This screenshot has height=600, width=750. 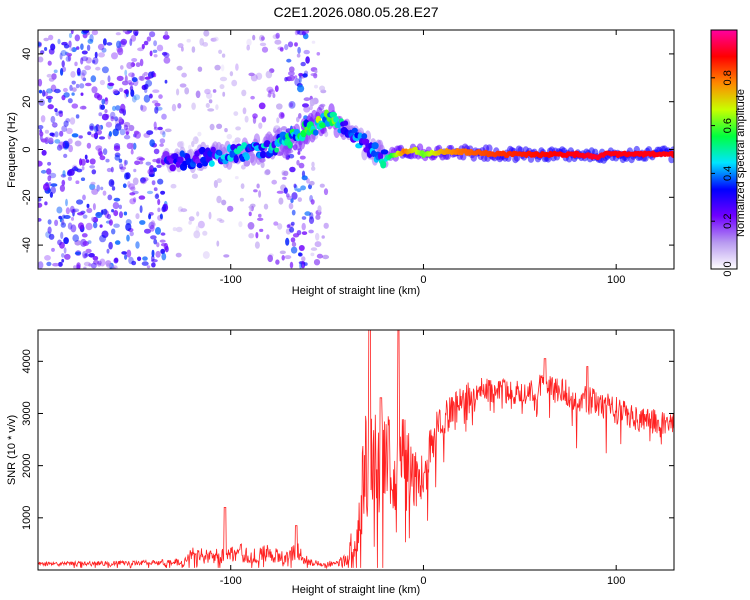 What do you see at coordinates (355, 12) in the screenshot?
I see `chart-title: C2E1.2026.080.05.28.E27` at bounding box center [355, 12].